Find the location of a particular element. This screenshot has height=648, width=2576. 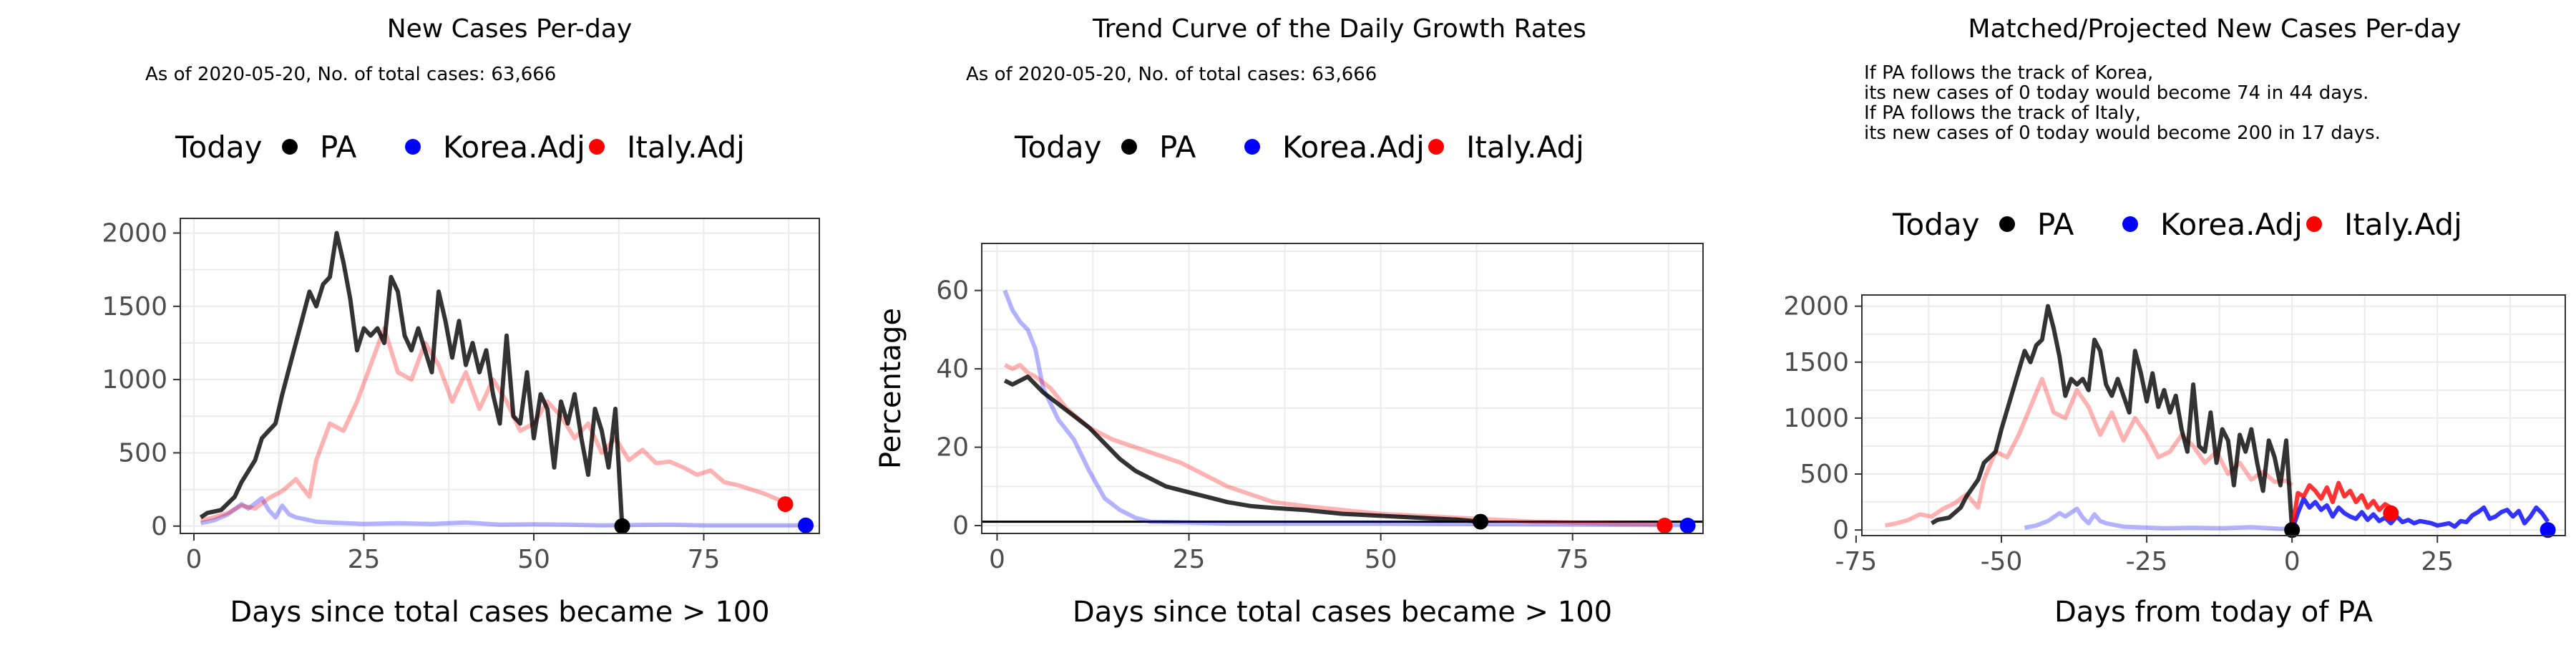

x-tick-label: -50 is located at coordinates (2002, 561).